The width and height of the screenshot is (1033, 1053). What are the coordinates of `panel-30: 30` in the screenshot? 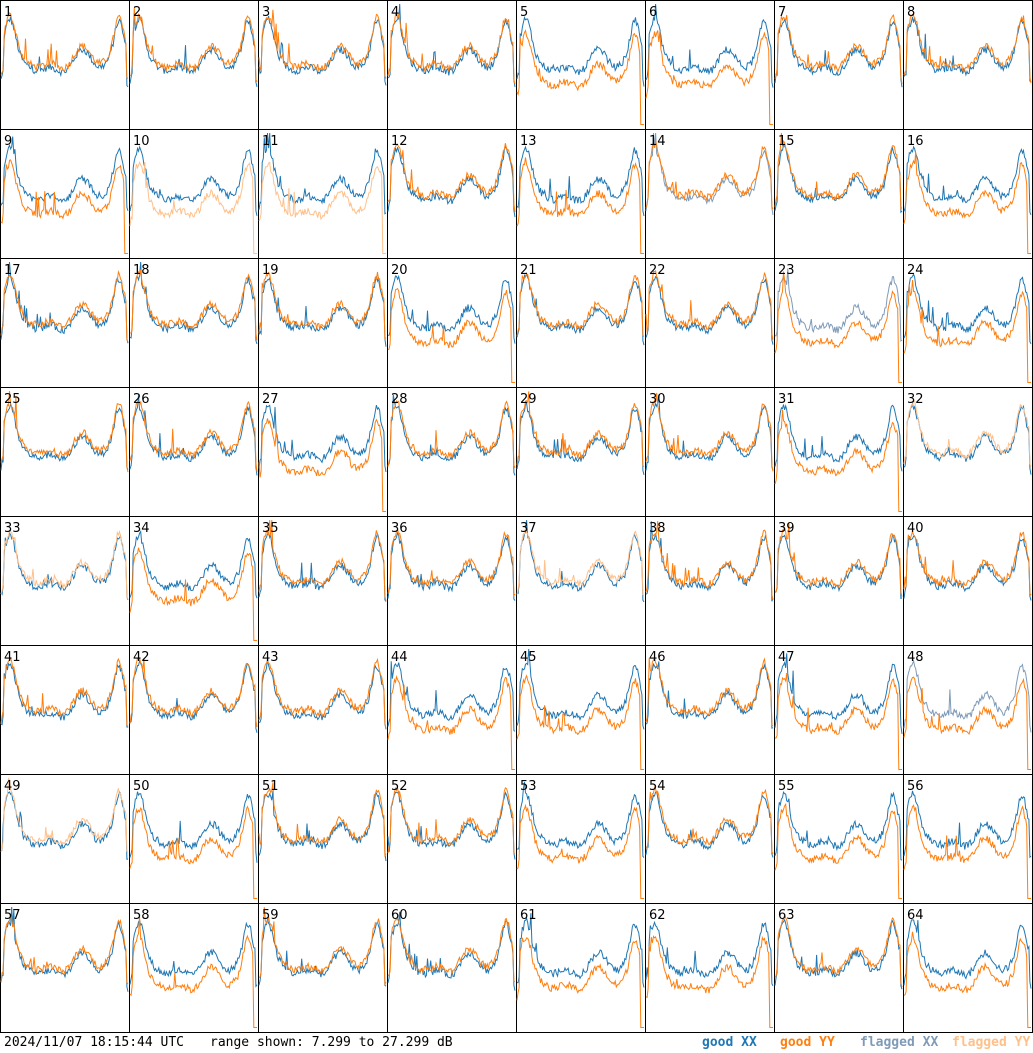 It's located at (710, 452).